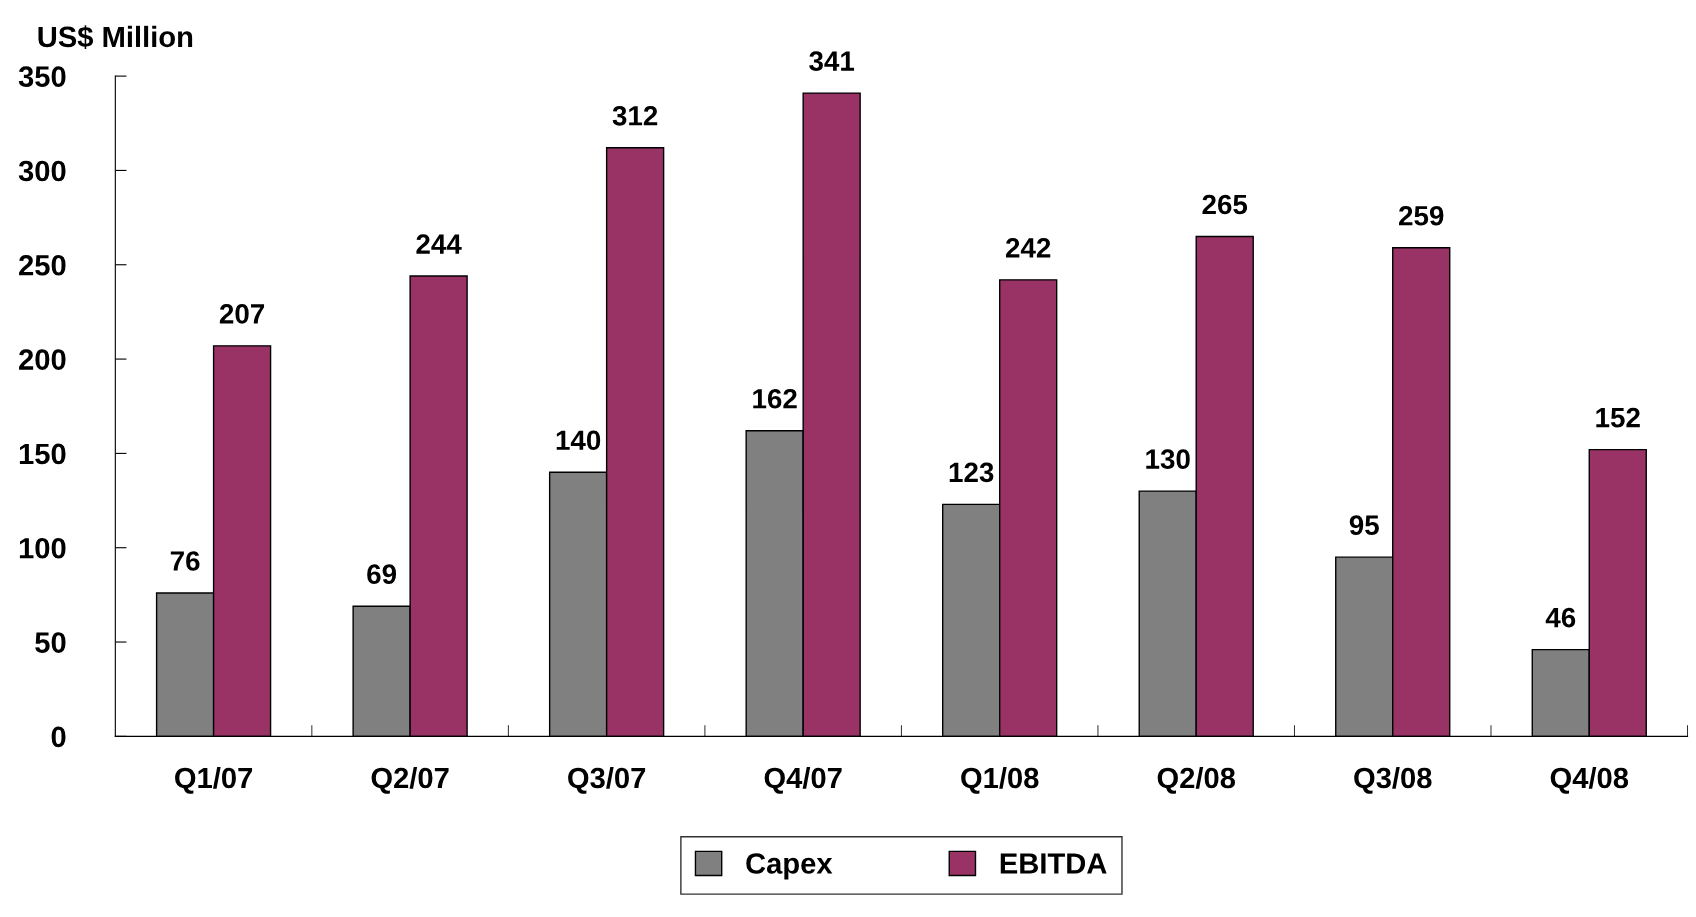 This screenshot has width=1696, height=917. I want to click on data-label: 341, so click(832, 61).